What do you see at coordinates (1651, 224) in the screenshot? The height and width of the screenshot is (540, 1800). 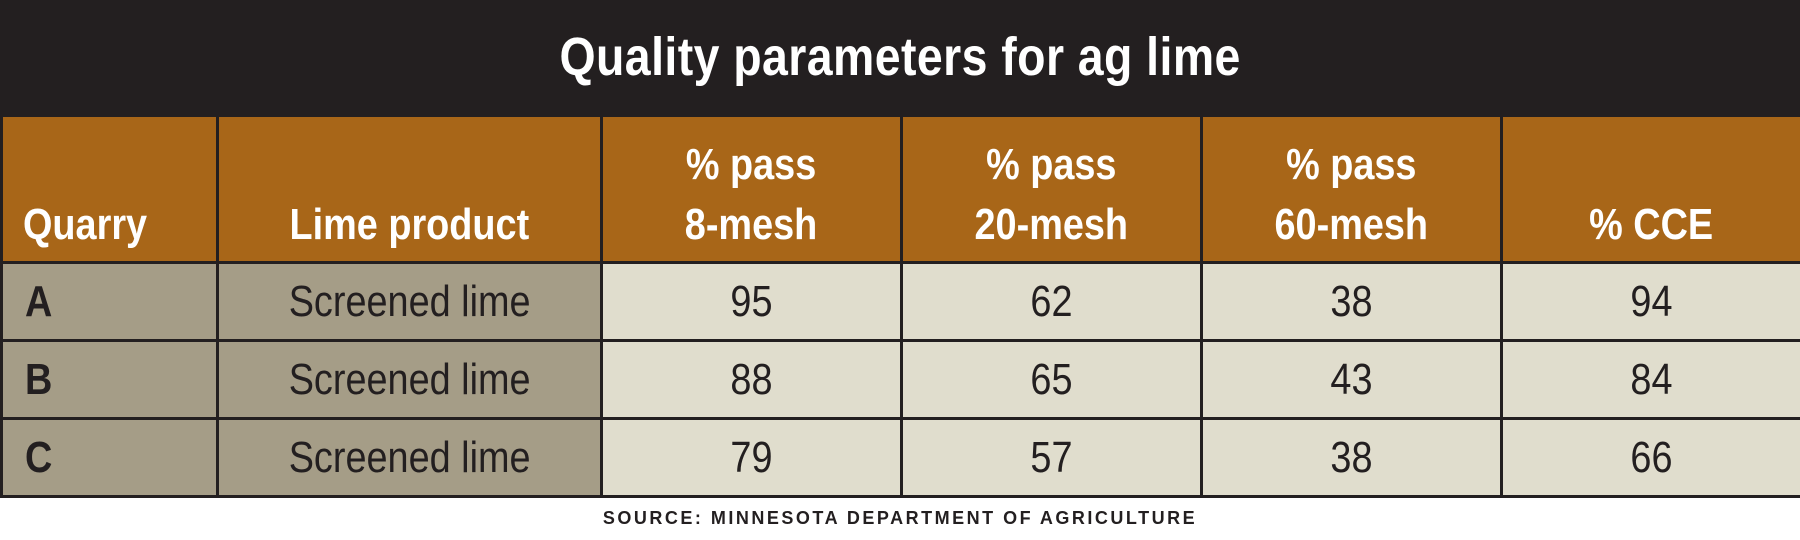 I see `header-cce-label: % CCE` at bounding box center [1651, 224].